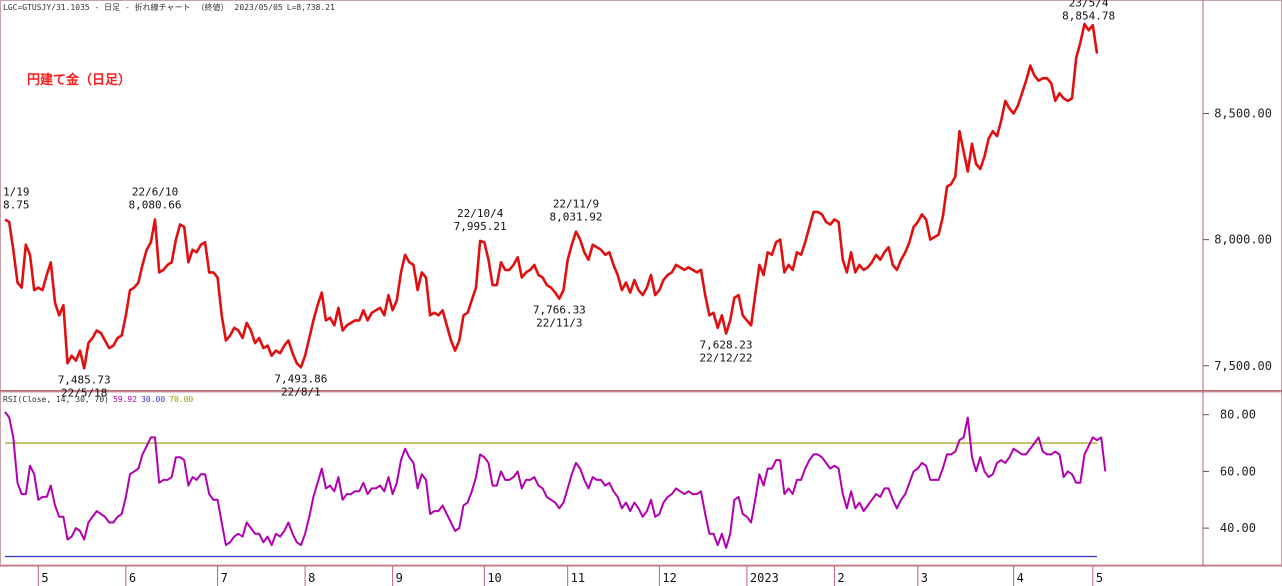 Image resolution: width=1282 pixels, height=586 pixels. What do you see at coordinates (259, 7) in the screenshot?
I see `header-date: 2023/05/05` at bounding box center [259, 7].